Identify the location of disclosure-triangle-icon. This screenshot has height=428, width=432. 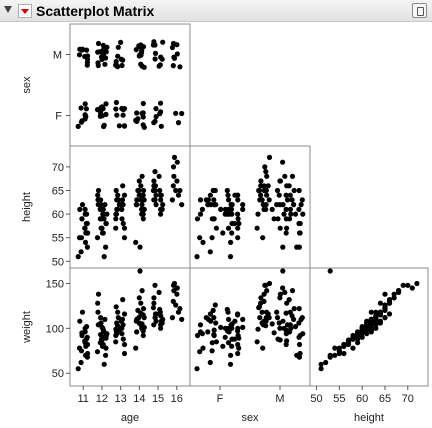
(8, 9).